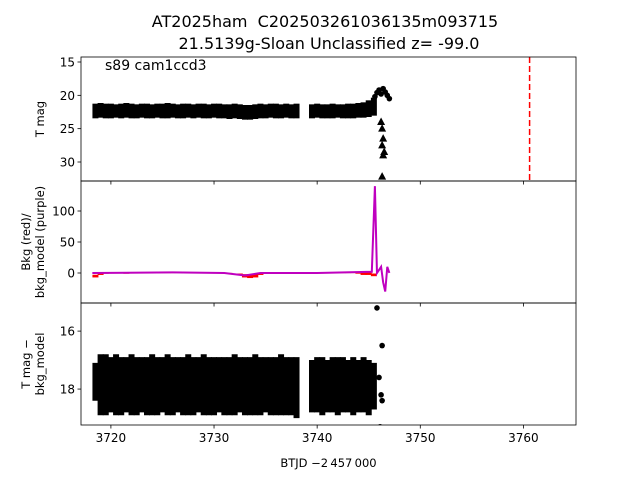  Describe the element at coordinates (67, 243) in the screenshot. I see `y-tick-label: 50` at that location.